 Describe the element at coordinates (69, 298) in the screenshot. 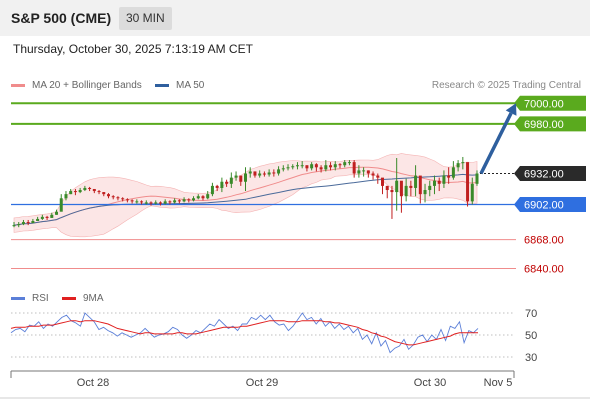

I see `rsi-ma-swatch` at that location.